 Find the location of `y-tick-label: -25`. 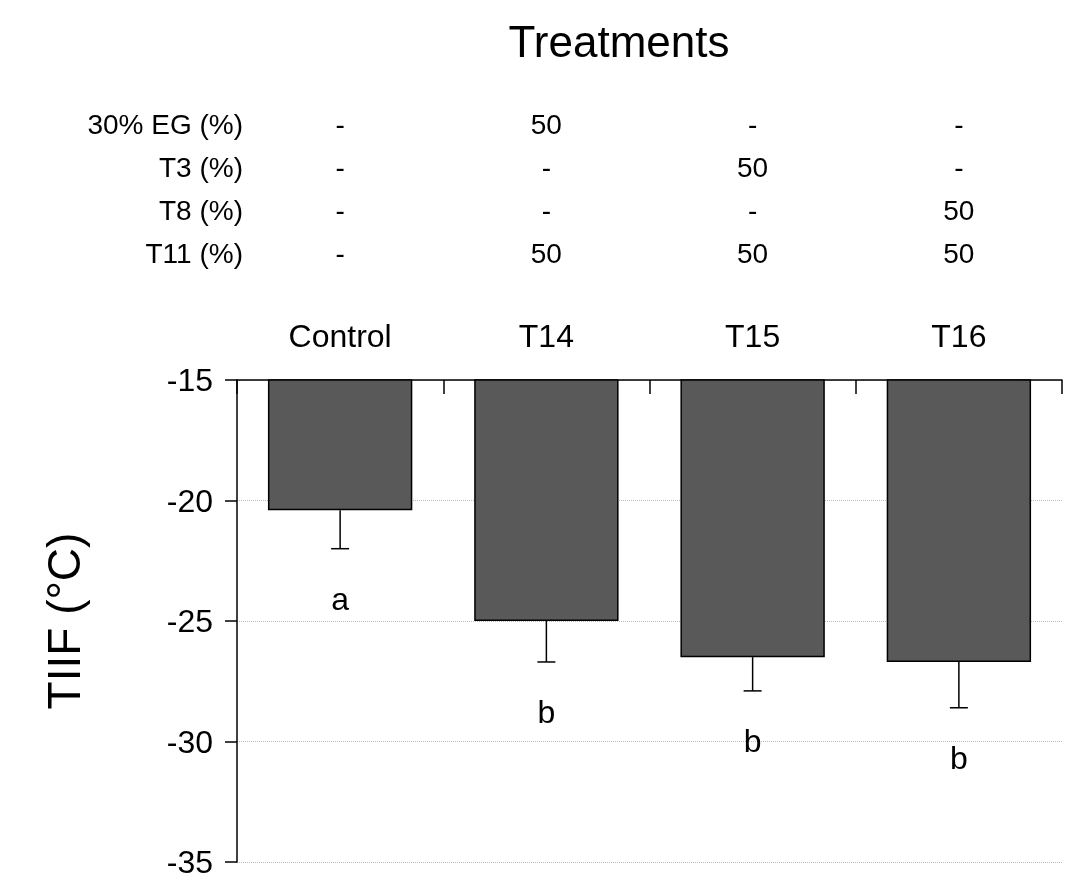

y-tick-label: -25 is located at coordinates (189, 621).